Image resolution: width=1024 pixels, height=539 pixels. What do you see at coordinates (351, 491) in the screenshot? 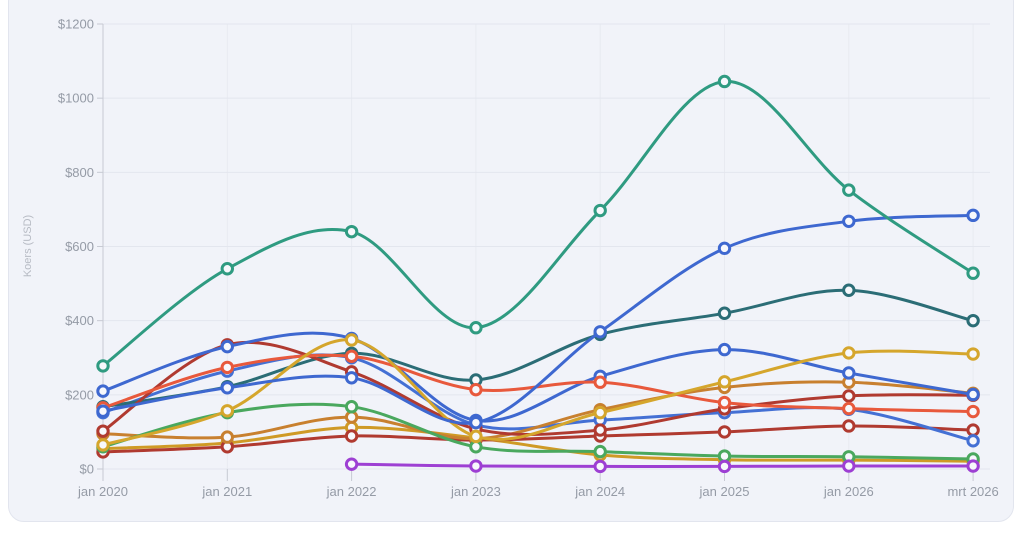
I see `x-tick-label: jan 2022` at bounding box center [351, 491].